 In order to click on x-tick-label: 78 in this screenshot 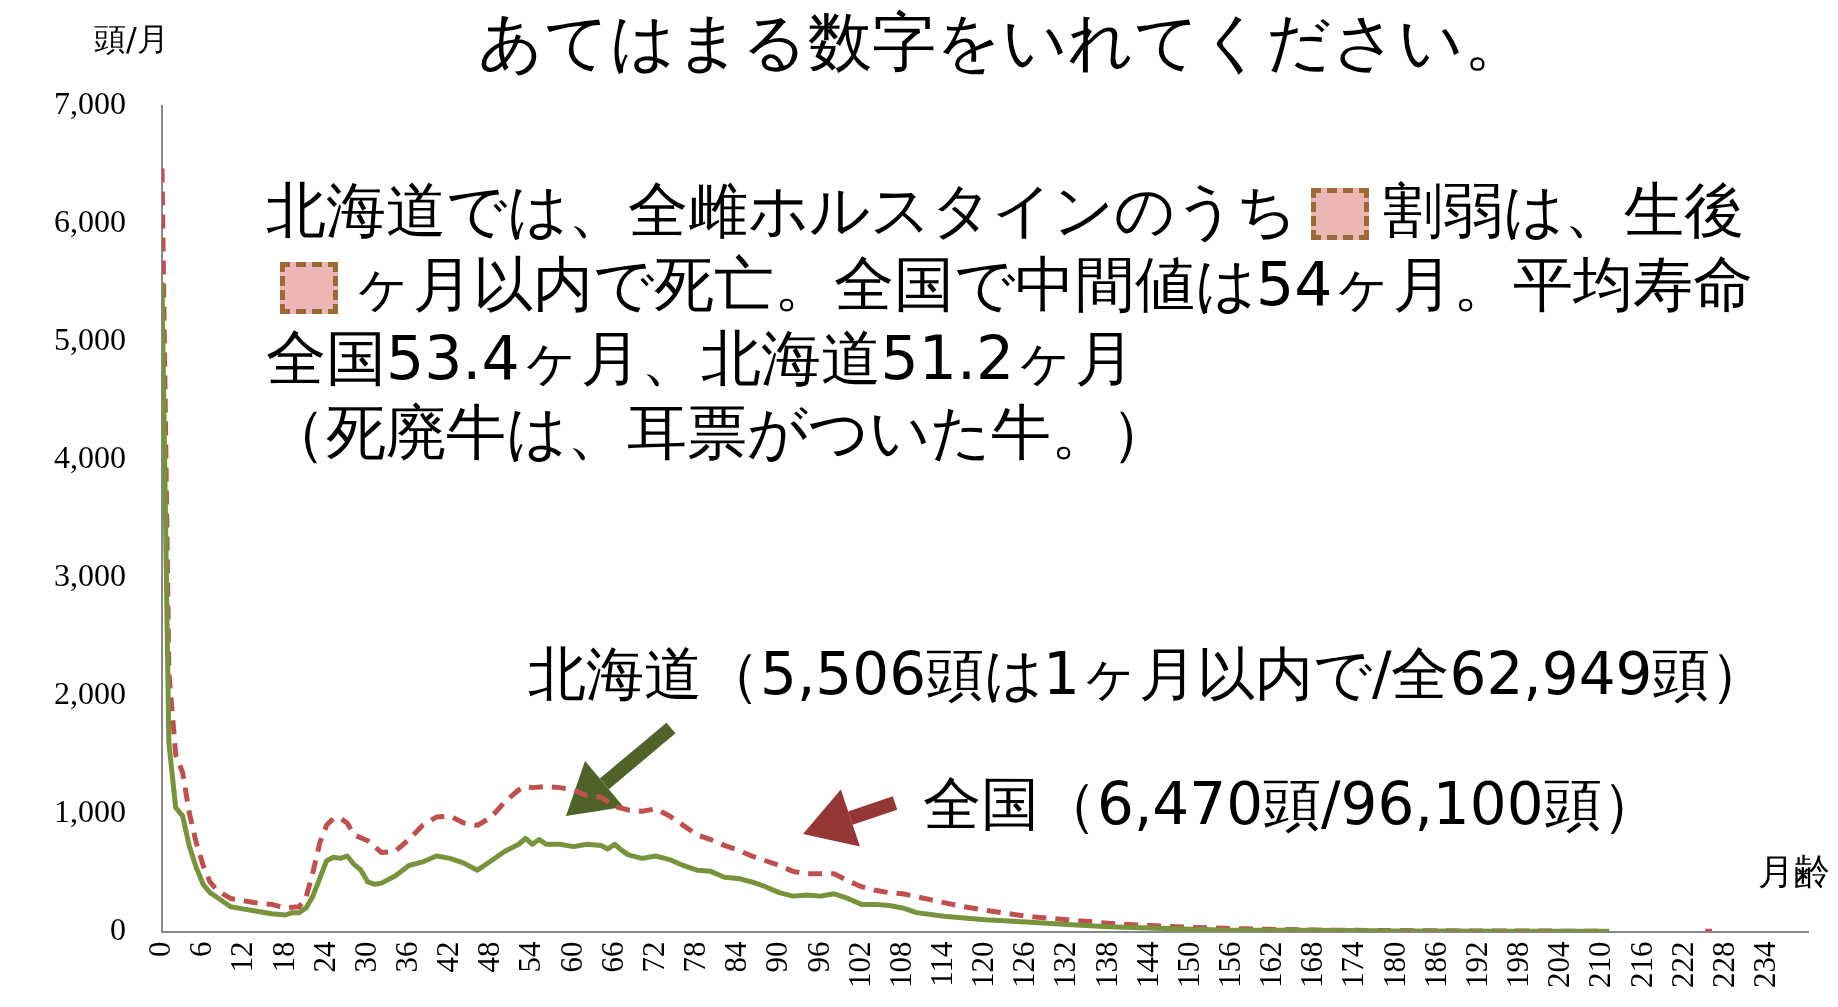, I will do `click(695, 957)`.